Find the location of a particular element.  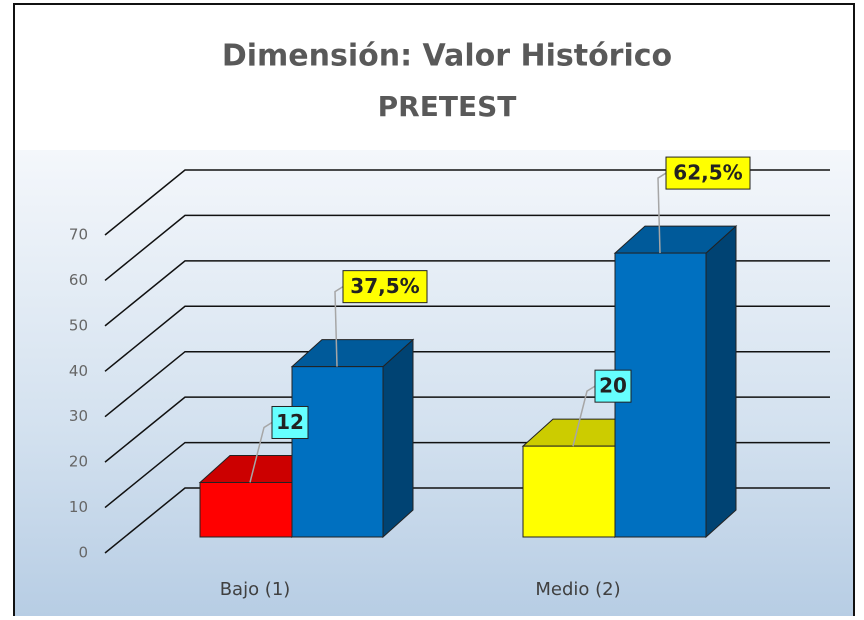

y-tick-label: 30 is located at coordinates (78, 416).